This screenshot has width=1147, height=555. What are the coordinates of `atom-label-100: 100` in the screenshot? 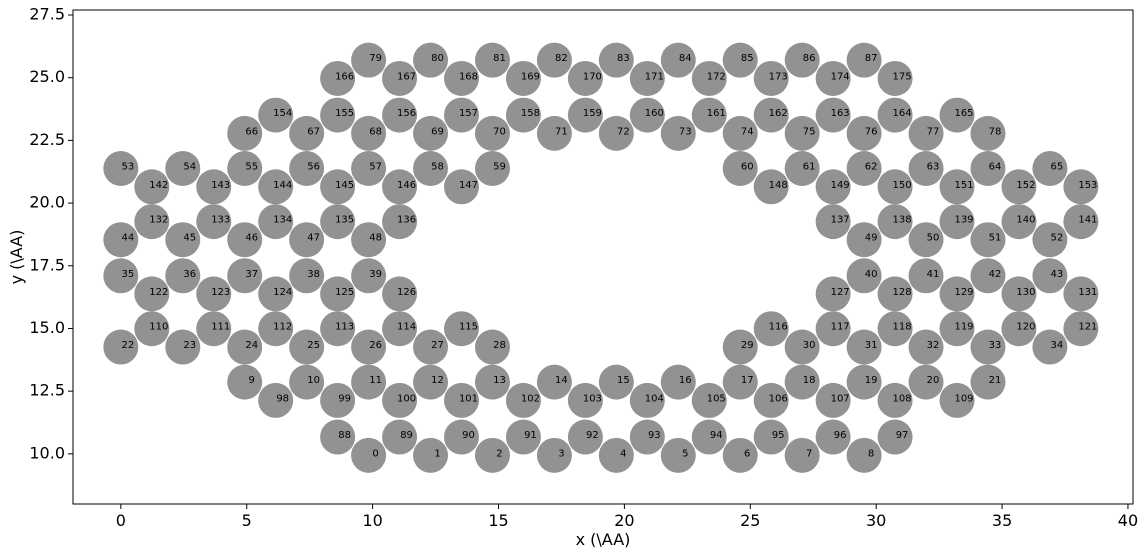 It's located at (406, 398).